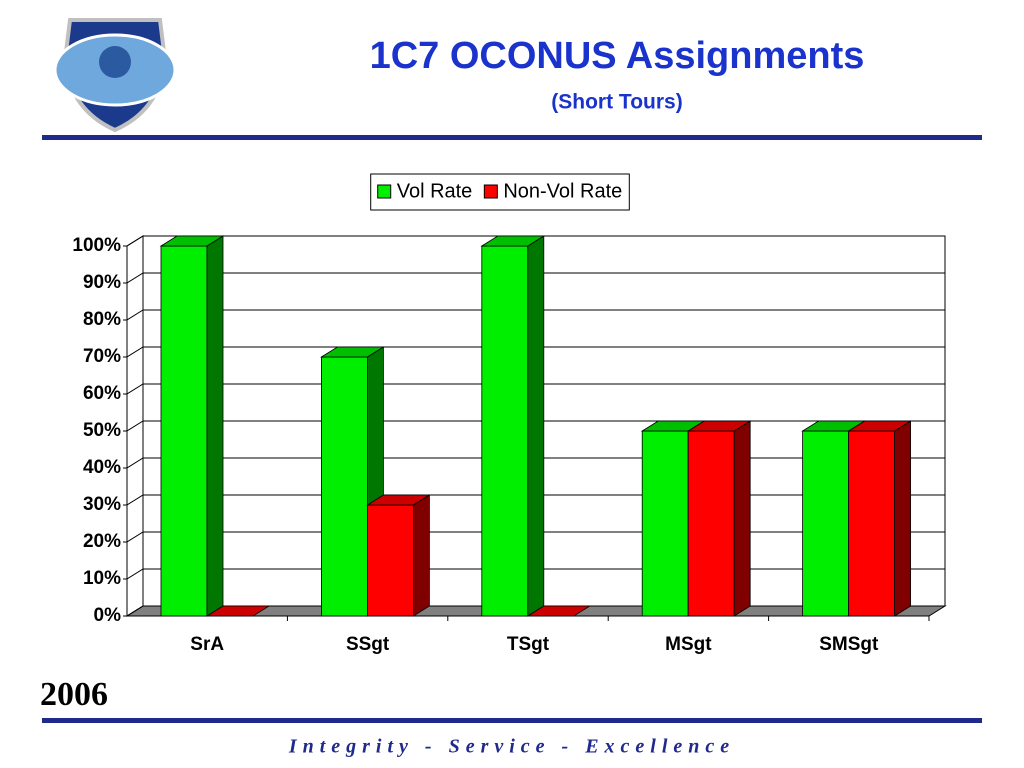 This screenshot has width=1024, height=768. Describe the element at coordinates (102, 504) in the screenshot. I see `y-tick-label: 30%` at that location.